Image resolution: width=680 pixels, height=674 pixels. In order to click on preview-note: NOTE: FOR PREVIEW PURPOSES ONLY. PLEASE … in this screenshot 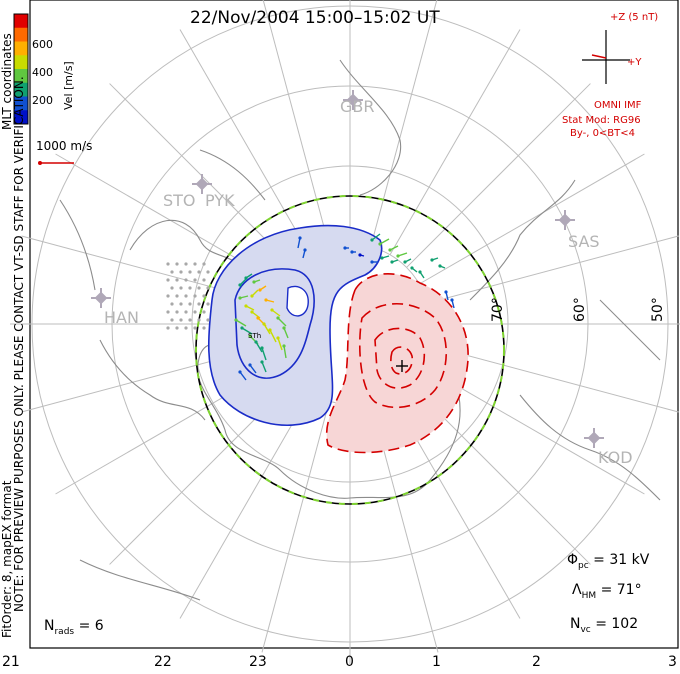, I will do `click(19, 344)`.